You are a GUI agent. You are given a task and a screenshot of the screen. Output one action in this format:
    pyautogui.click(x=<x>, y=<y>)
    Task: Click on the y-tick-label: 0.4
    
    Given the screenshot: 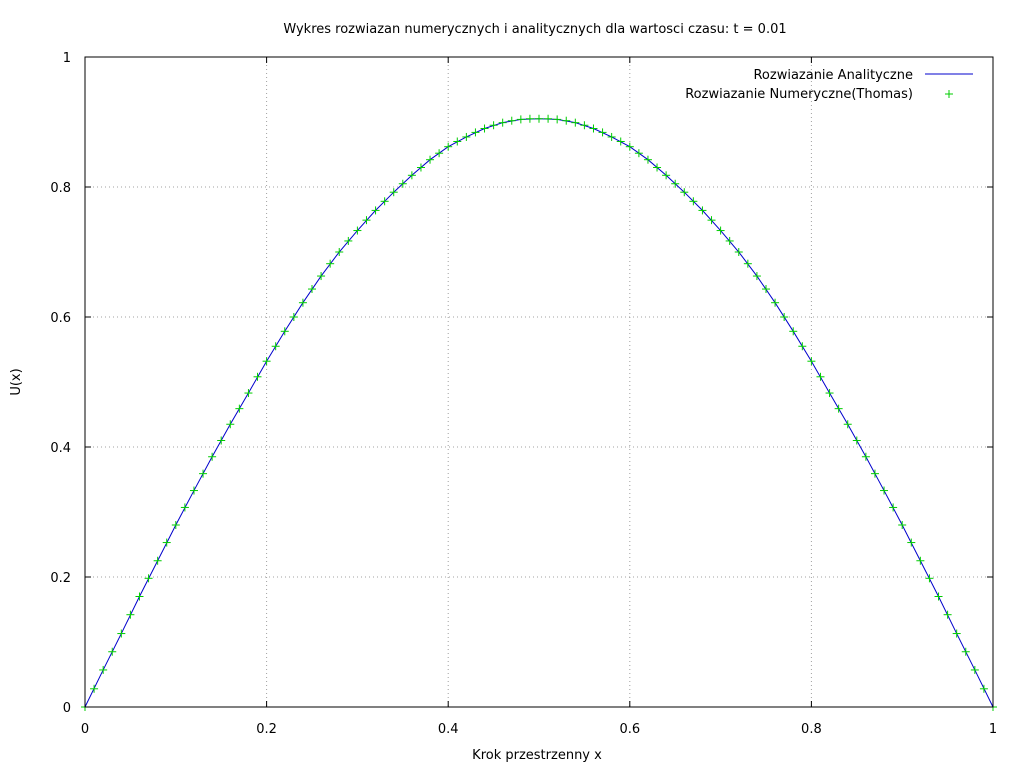 What is the action you would take?
    pyautogui.click(x=60, y=448)
    